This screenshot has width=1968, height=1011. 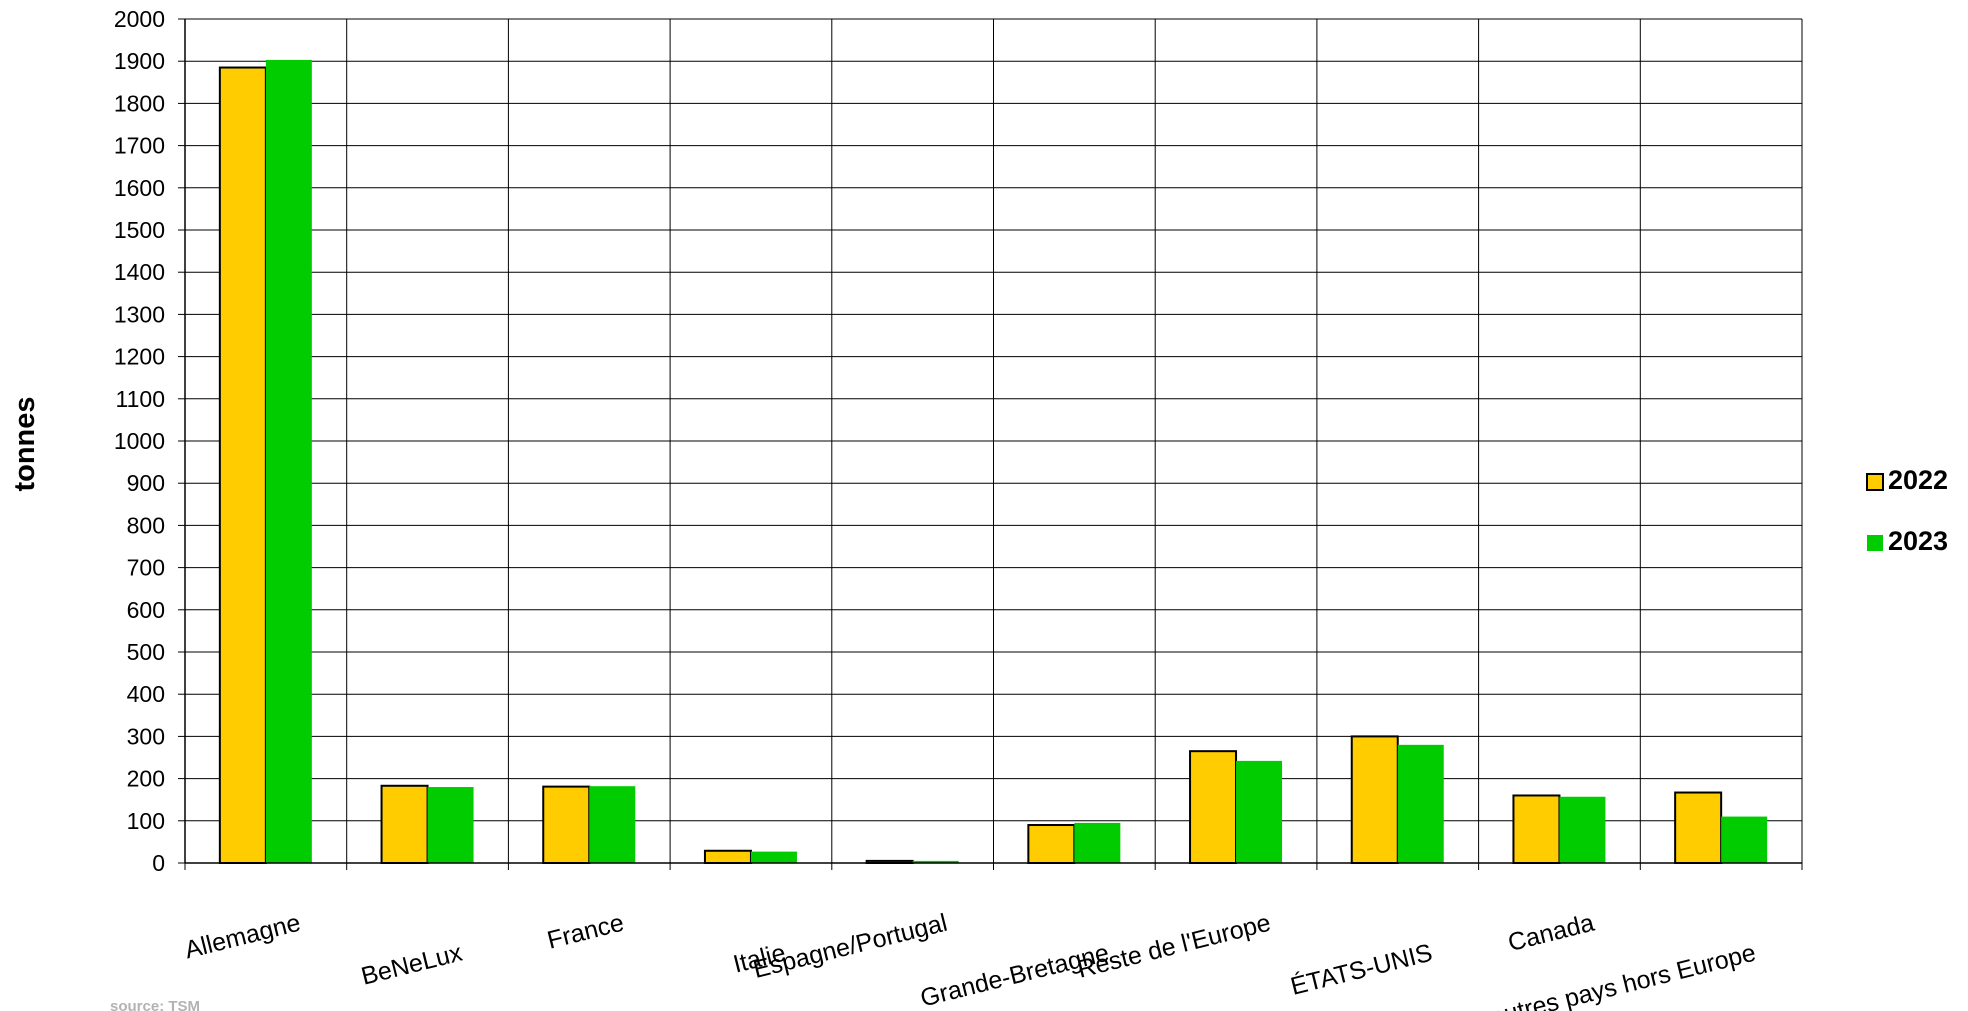 I want to click on x-category-label: Canada, so click(x=1551, y=933).